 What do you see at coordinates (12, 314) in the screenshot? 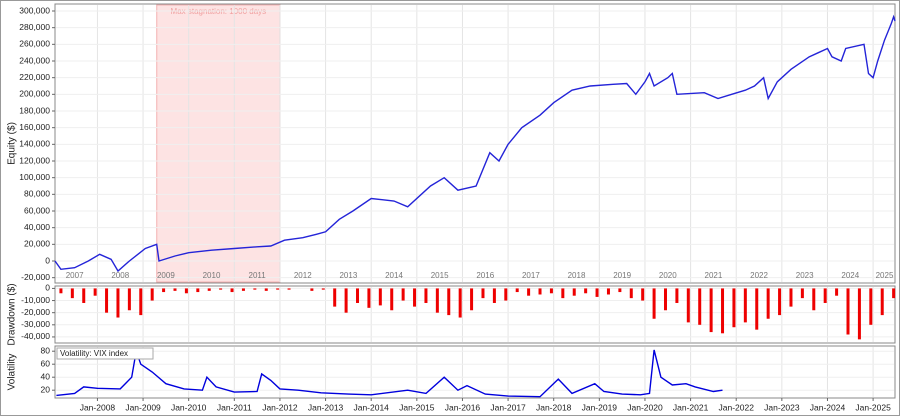
I see `y-axis-title: Drawdown ($)` at bounding box center [12, 314].